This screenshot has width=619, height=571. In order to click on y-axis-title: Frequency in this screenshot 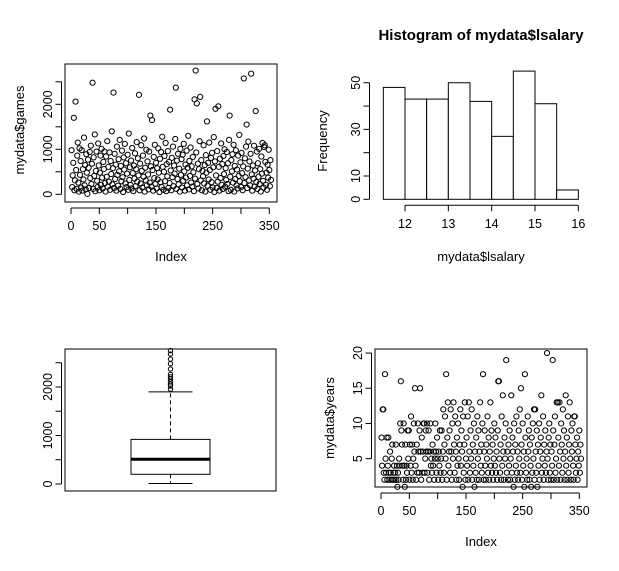, I will do `click(322, 141)`.